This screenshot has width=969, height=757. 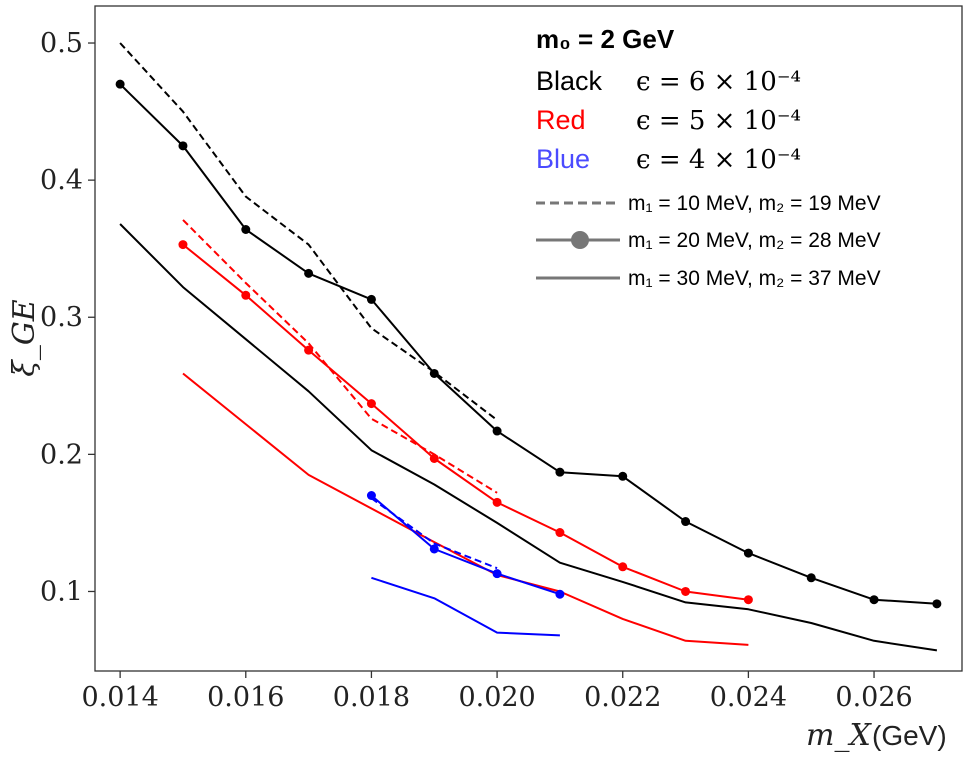 I want to click on legend-style-solid: m₁ = 30 MeV, m₂ = 37 MeV, so click(x=754, y=278).